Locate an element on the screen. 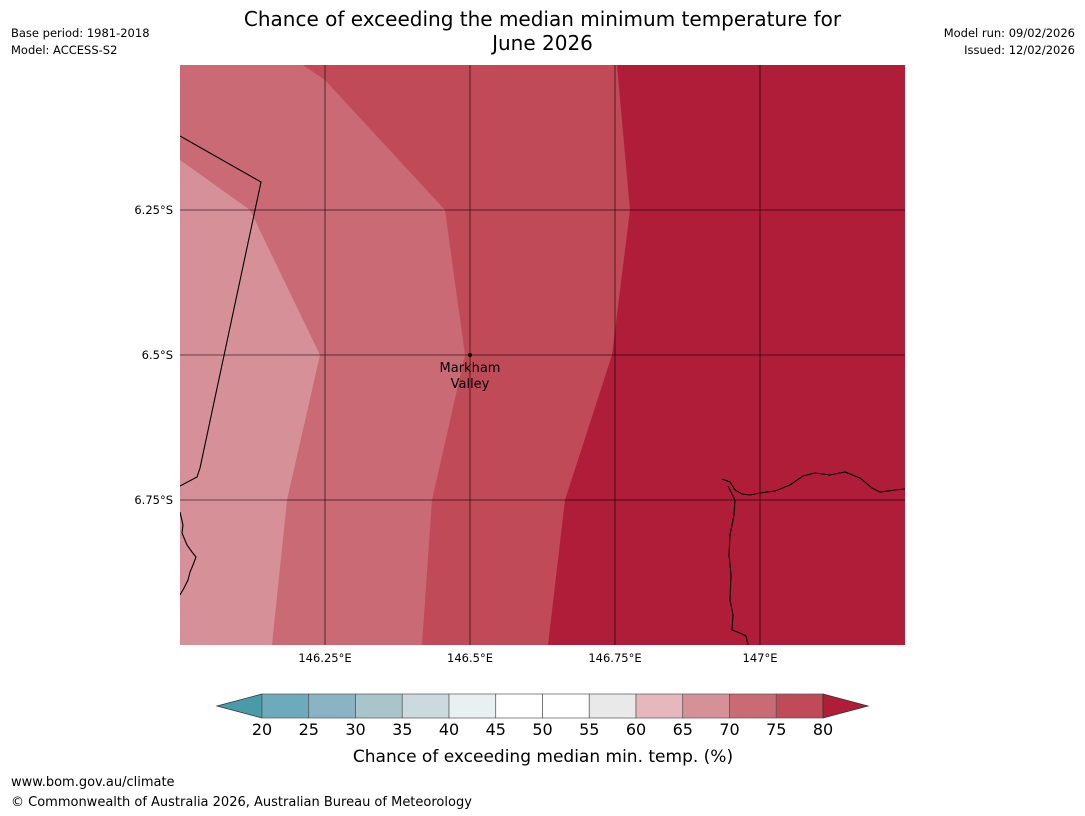 The image size is (1085, 816). colorbar-tick-label: 30 is located at coordinates (355, 729).